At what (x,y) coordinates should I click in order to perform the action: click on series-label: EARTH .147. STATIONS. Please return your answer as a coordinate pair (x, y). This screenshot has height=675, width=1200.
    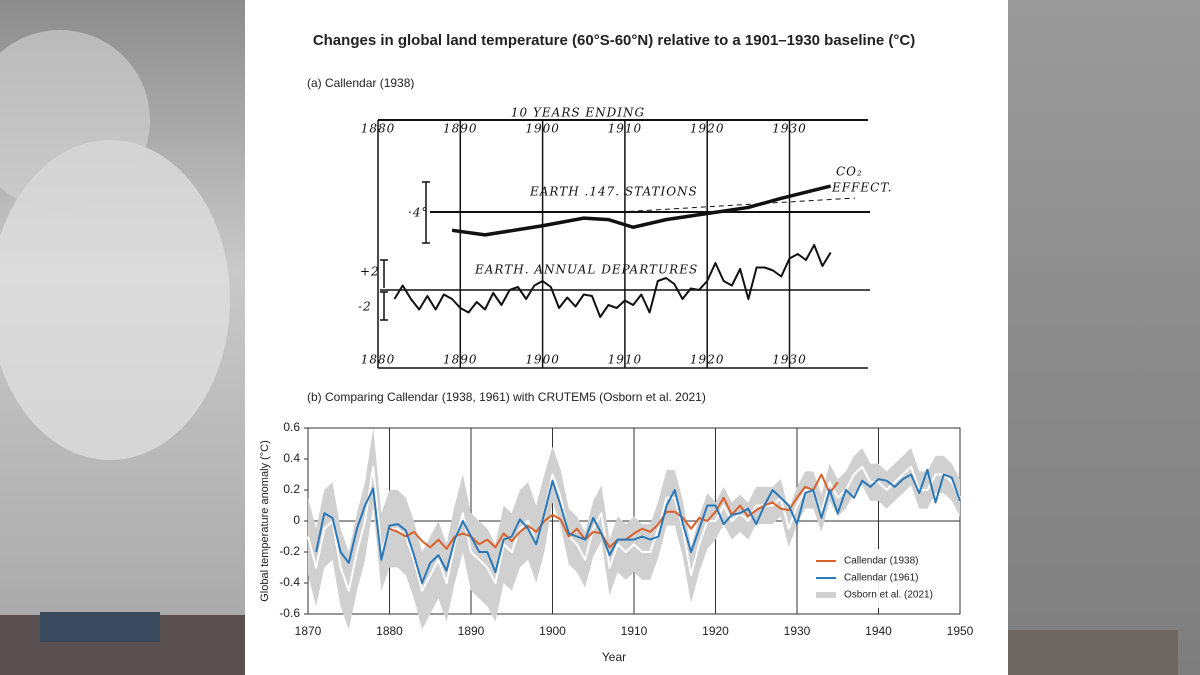
    Looking at the image, I should click on (613, 192).